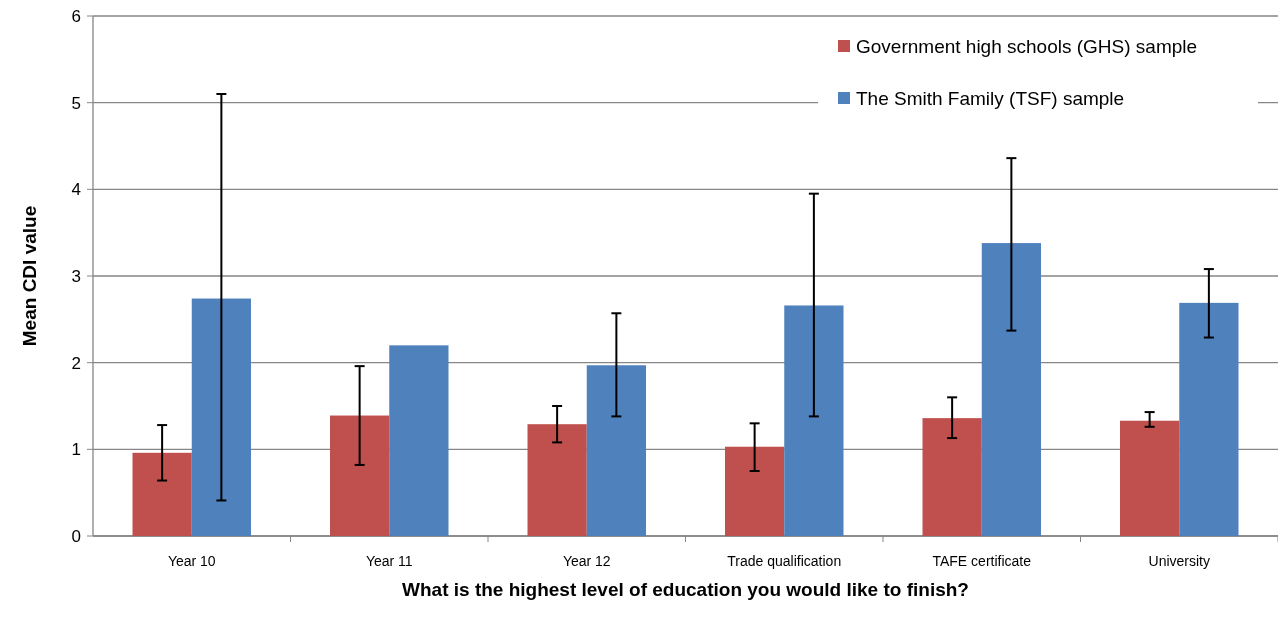  What do you see at coordinates (191, 561) in the screenshot?
I see `x-tick-label: Year 10` at bounding box center [191, 561].